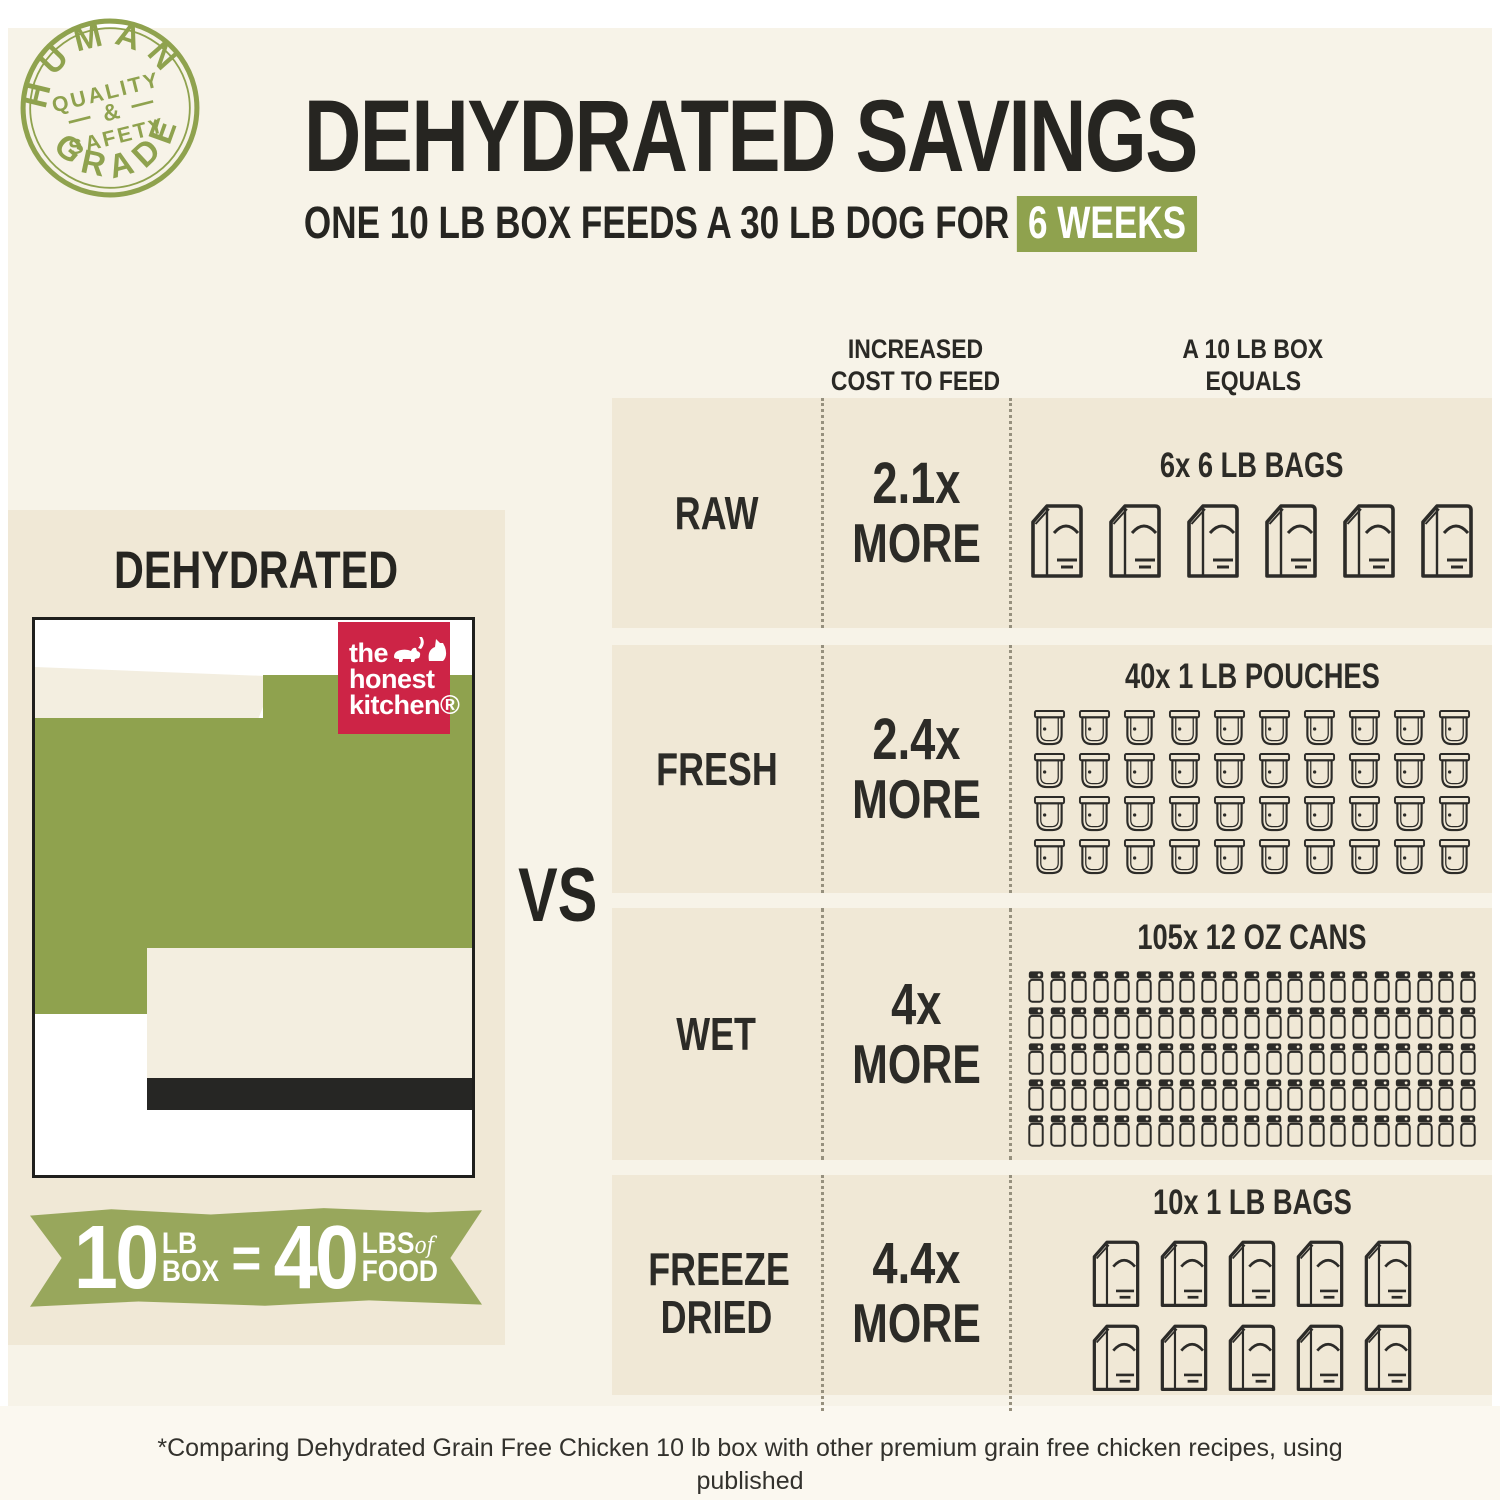 The height and width of the screenshot is (1500, 1500). Describe the element at coordinates (1252, 1202) in the screenshot. I see `equivalent-label: 10x 1 LB BAGS` at that location.